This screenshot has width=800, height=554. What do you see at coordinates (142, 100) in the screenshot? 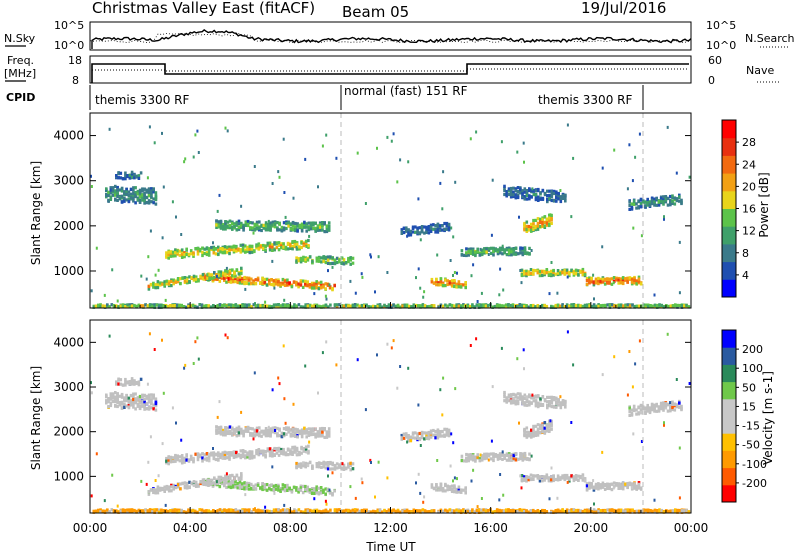
I see `cpid-segment-1: themis 3300 RF` at bounding box center [142, 100].